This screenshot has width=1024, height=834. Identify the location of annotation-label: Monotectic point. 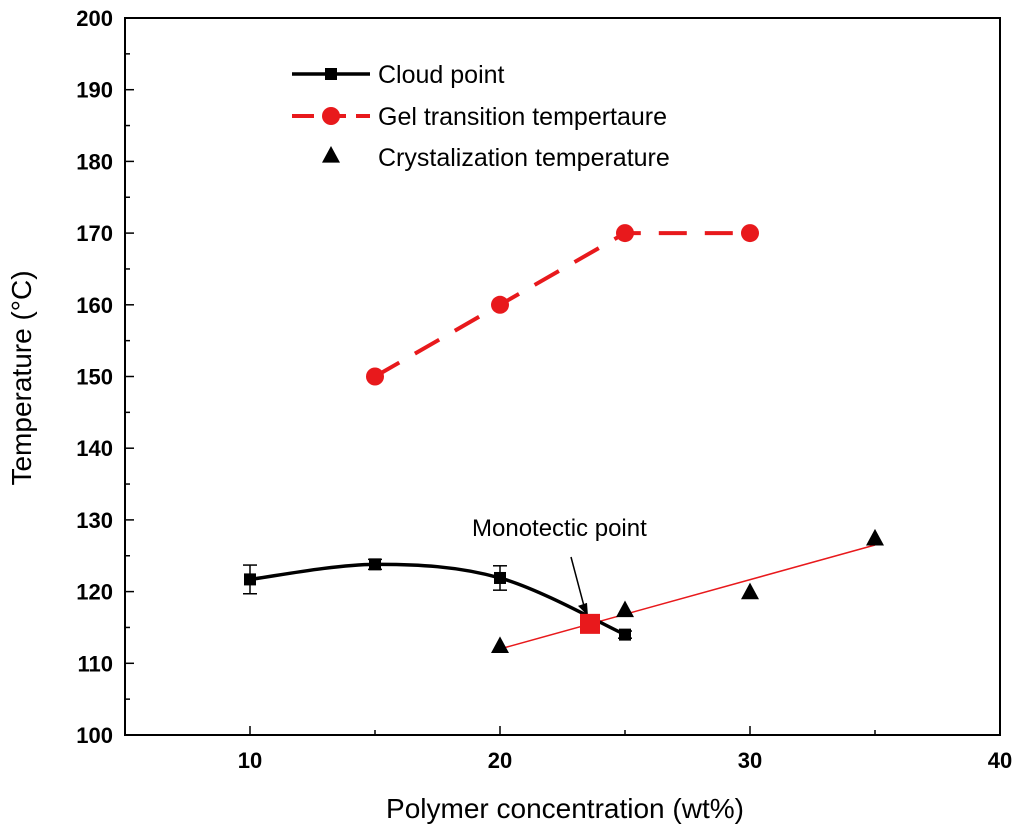
(559, 528).